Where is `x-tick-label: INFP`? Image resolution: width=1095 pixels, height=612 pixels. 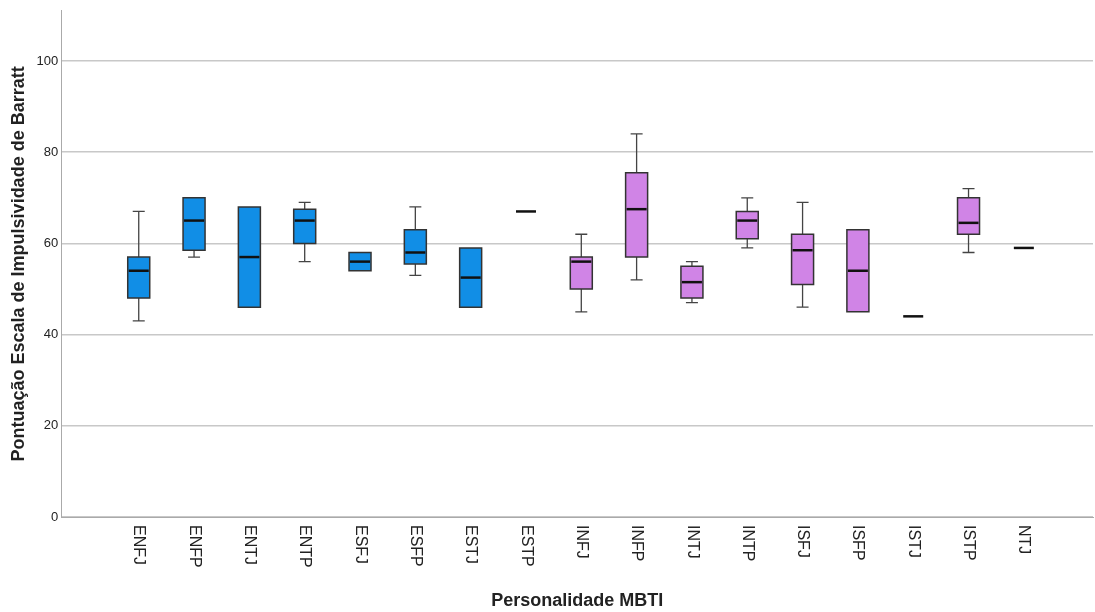
x-tick-label: INFP is located at coordinates (638, 543).